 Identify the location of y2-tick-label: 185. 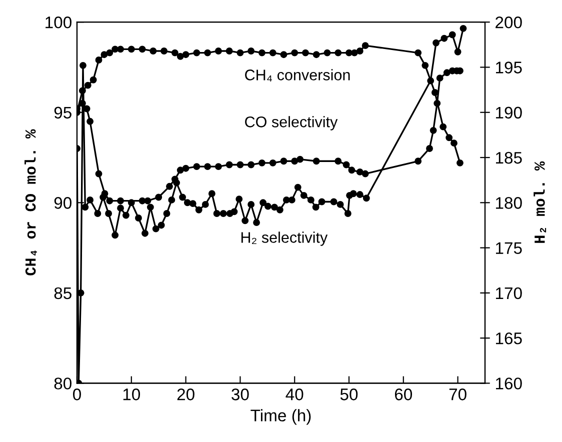
(509, 158).